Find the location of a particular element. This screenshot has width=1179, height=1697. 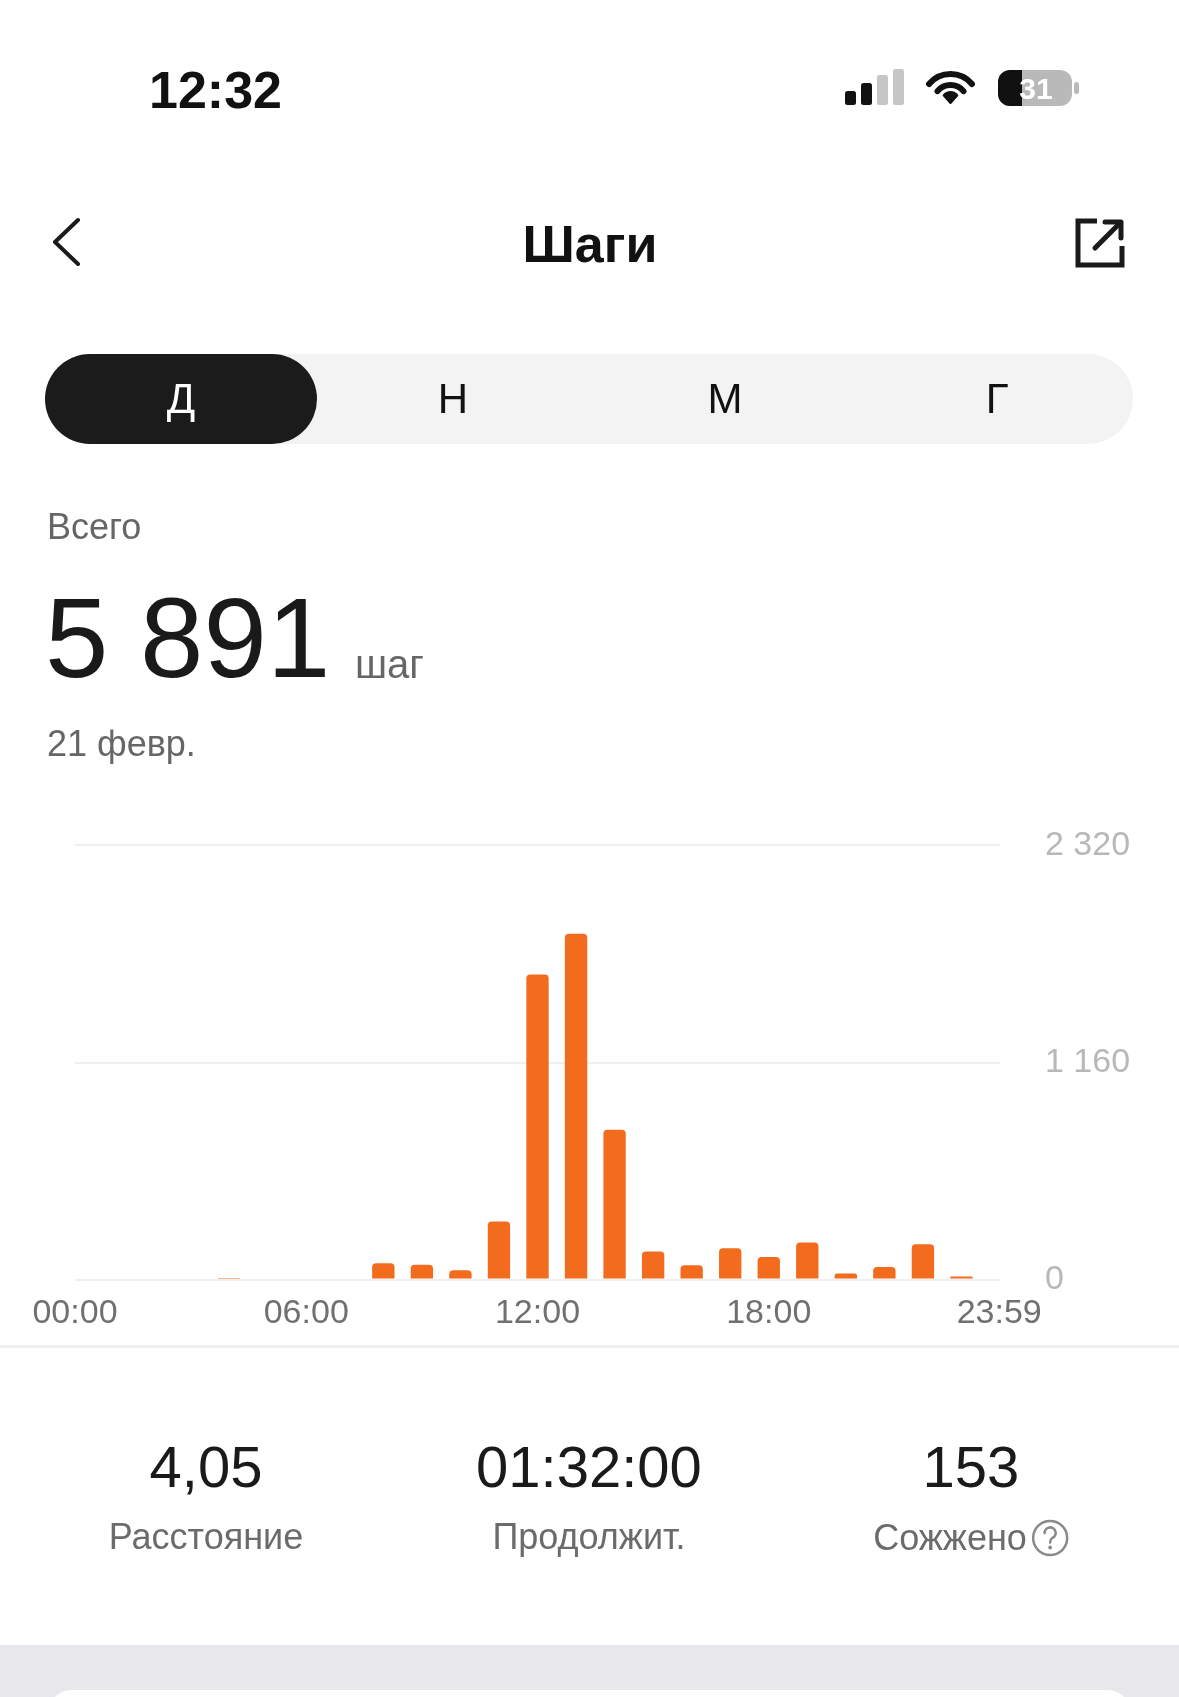

text: Всего is located at coordinates (94, 526).